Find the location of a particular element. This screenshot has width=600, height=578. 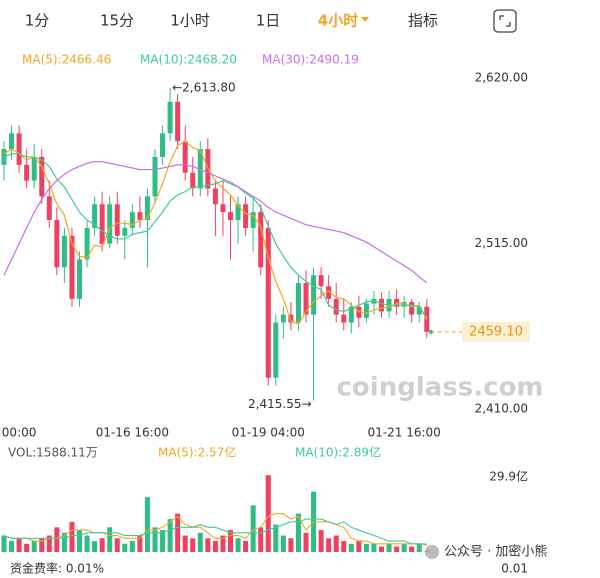

y-tick-label: 29.9亿 is located at coordinates (508, 476).